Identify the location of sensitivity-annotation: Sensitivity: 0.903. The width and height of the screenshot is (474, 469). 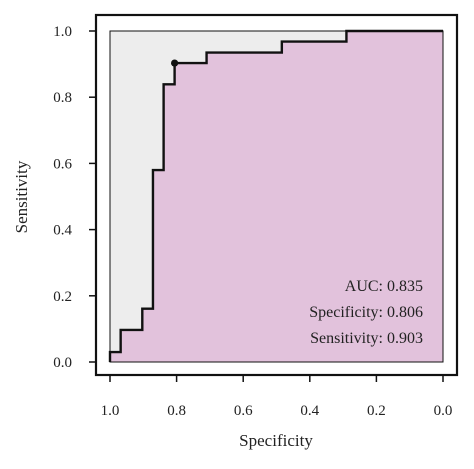
(366, 338).